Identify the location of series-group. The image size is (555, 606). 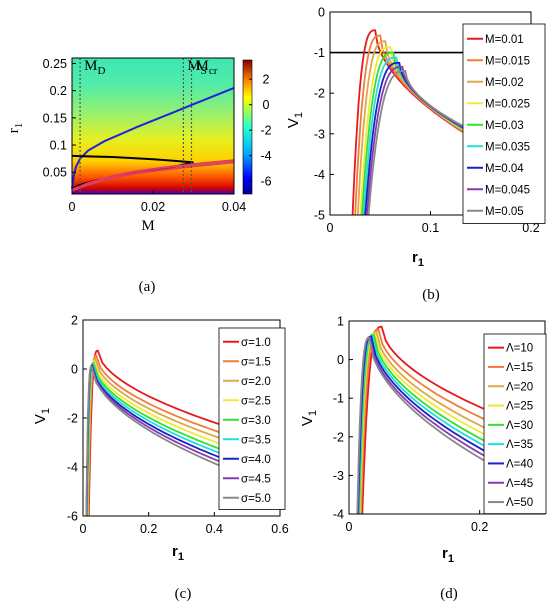
(430, 122).